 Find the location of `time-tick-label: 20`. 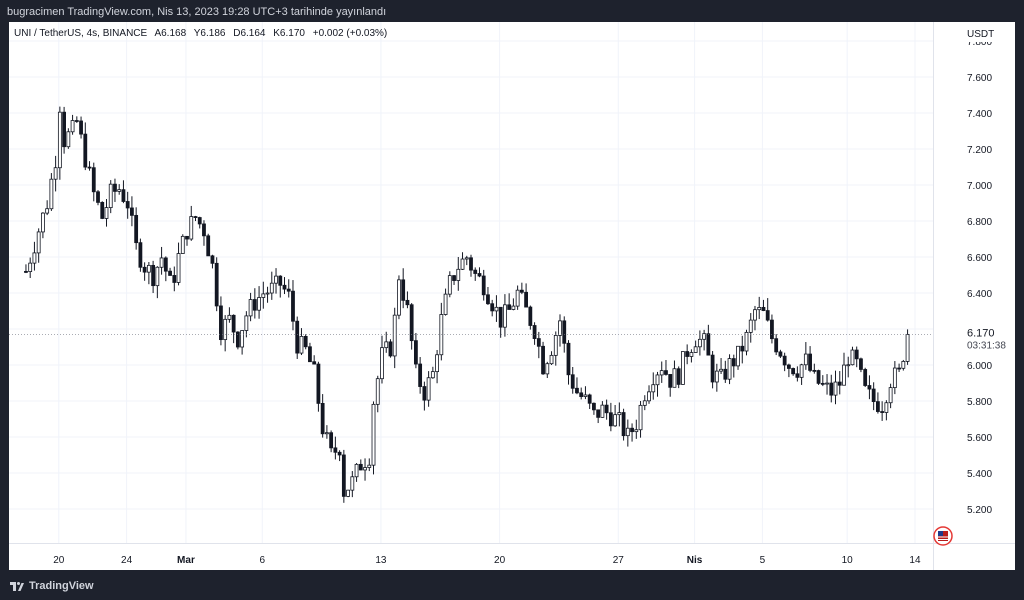

time-tick-label: 20 is located at coordinates (59, 560).